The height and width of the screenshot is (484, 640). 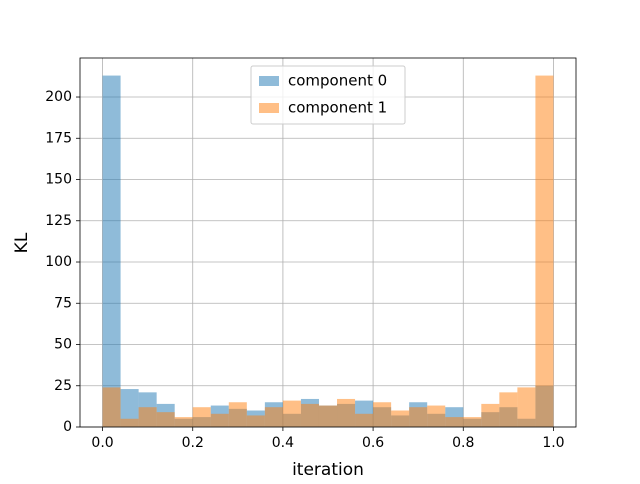 I want to click on y-tick-label: 125, so click(x=58, y=221).